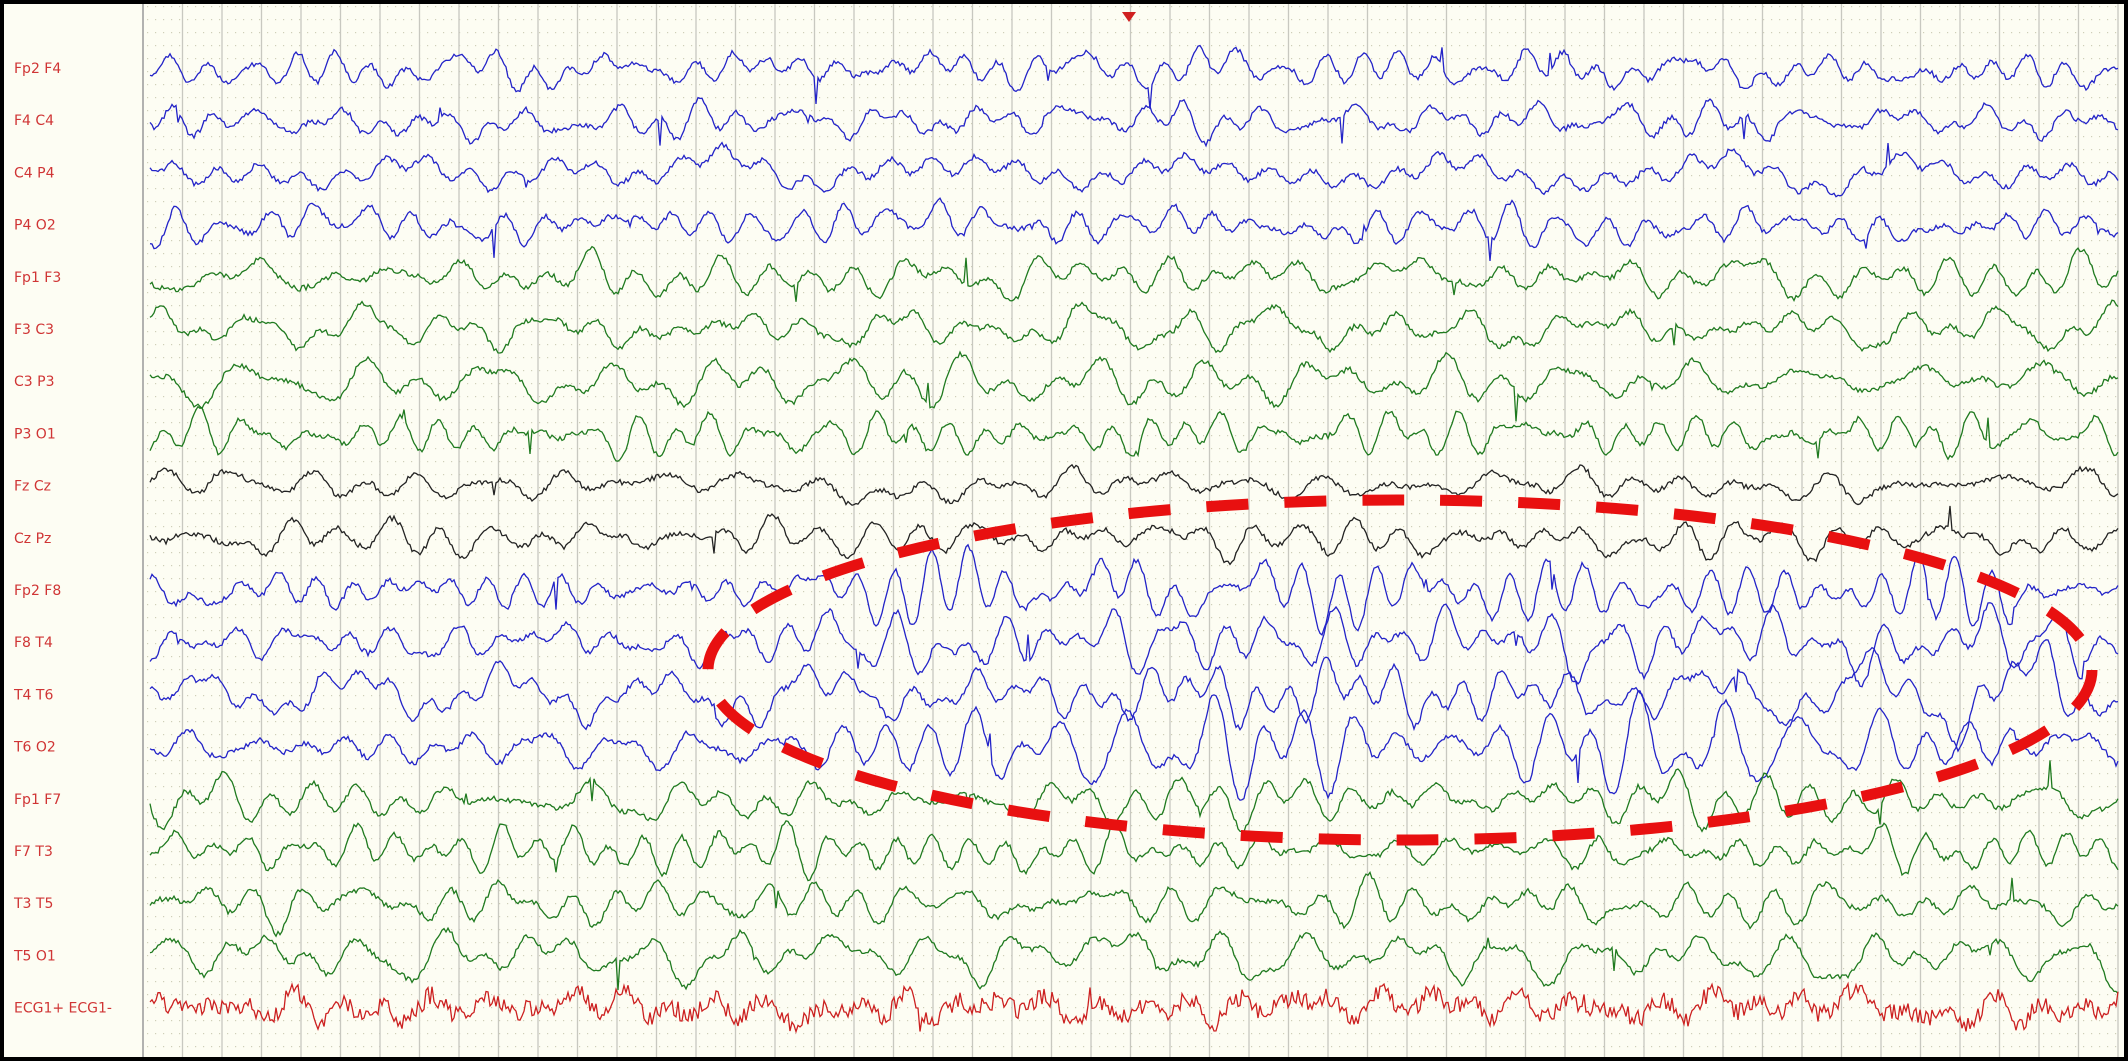 This screenshot has height=1061, width=2128. What do you see at coordinates (32, 487) in the screenshot?
I see `channel-label: Fz Cz` at bounding box center [32, 487].